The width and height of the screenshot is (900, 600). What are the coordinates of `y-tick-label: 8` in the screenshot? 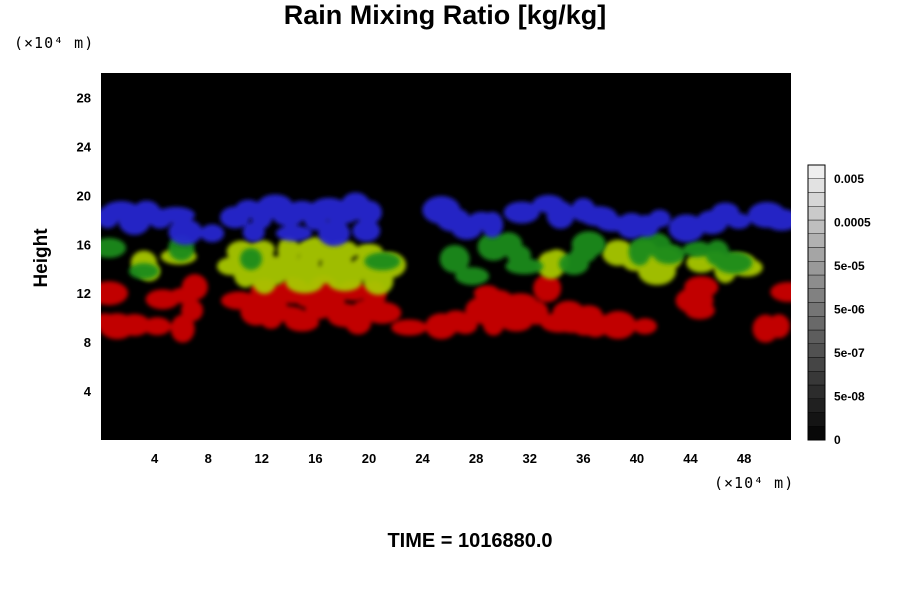 It's located at (87, 342).